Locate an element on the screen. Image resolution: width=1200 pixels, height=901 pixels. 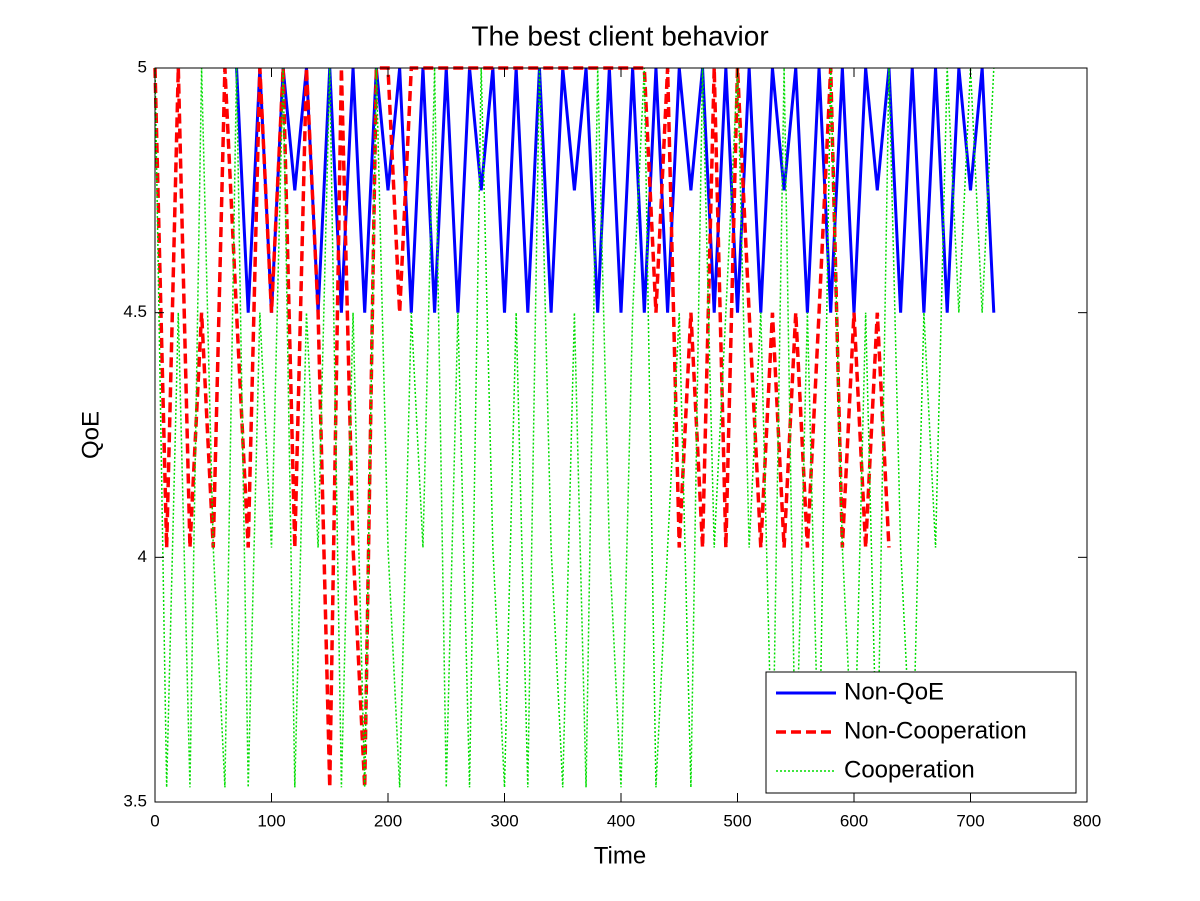
x-tick-label: 300 is located at coordinates (504, 820).